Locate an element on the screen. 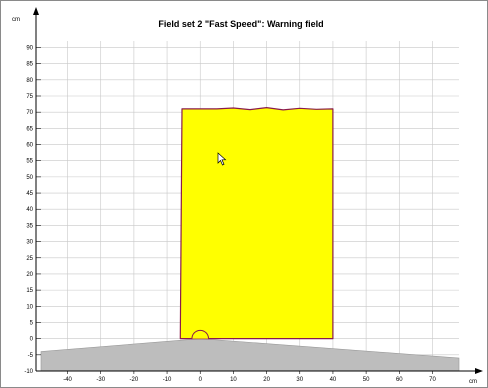  x-tick-label: -30 is located at coordinates (100, 380).